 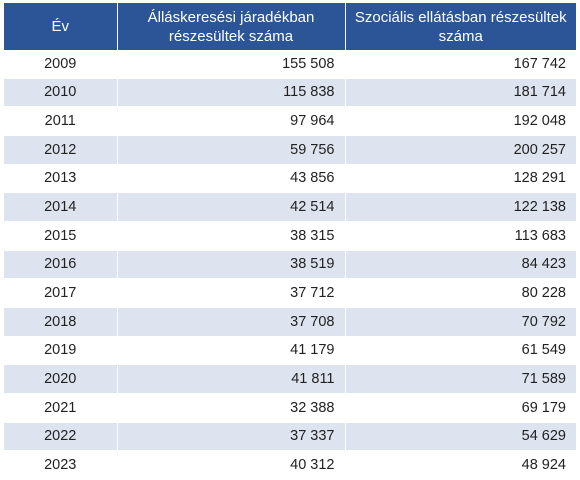 What do you see at coordinates (460, 236) in the screenshot?
I see `cell-social-benefit: 113 683` at bounding box center [460, 236].